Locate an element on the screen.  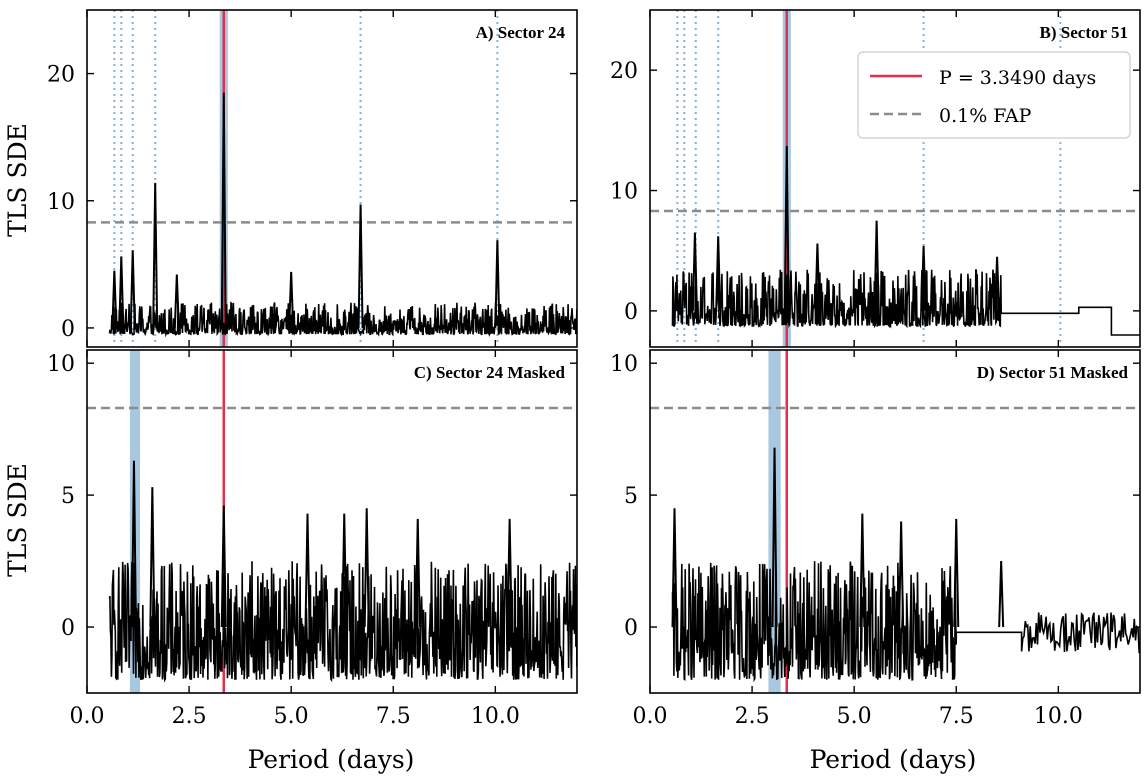
panel-title: D) Sector 51 Masked is located at coordinates (1053, 372).